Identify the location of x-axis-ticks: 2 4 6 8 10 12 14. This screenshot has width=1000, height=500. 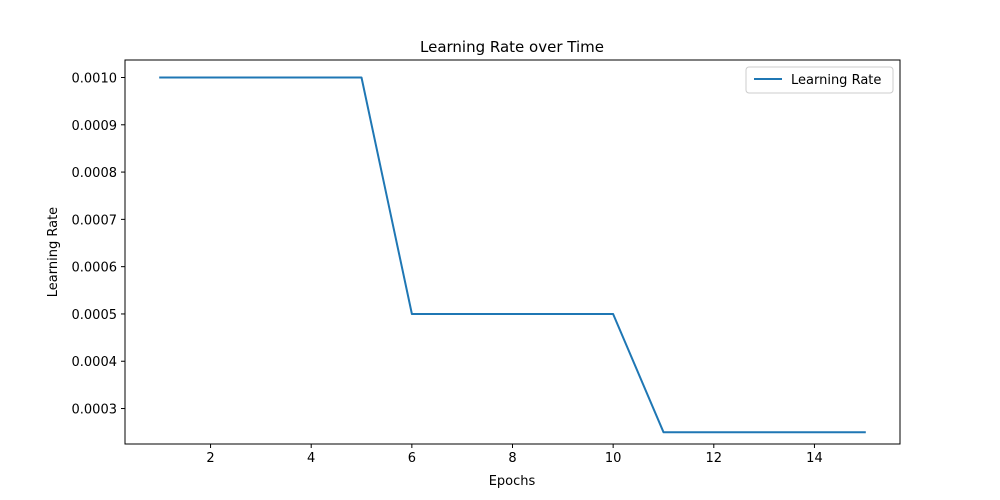
(514, 455).